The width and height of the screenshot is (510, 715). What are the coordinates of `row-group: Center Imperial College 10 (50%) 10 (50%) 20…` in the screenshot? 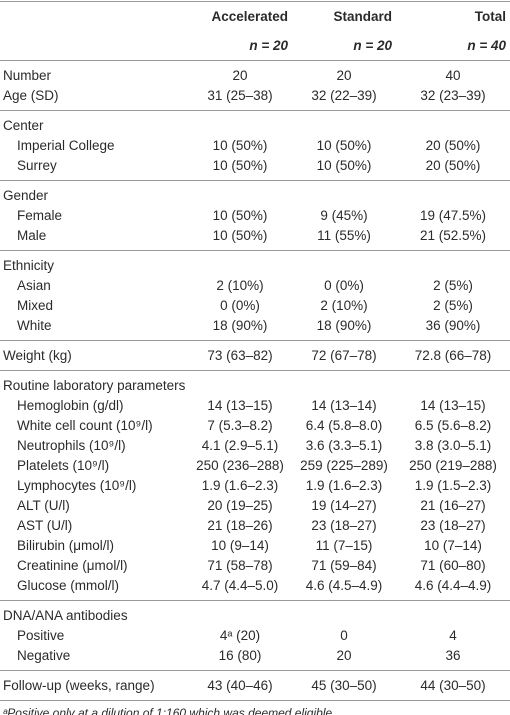 It's located at (255, 146).